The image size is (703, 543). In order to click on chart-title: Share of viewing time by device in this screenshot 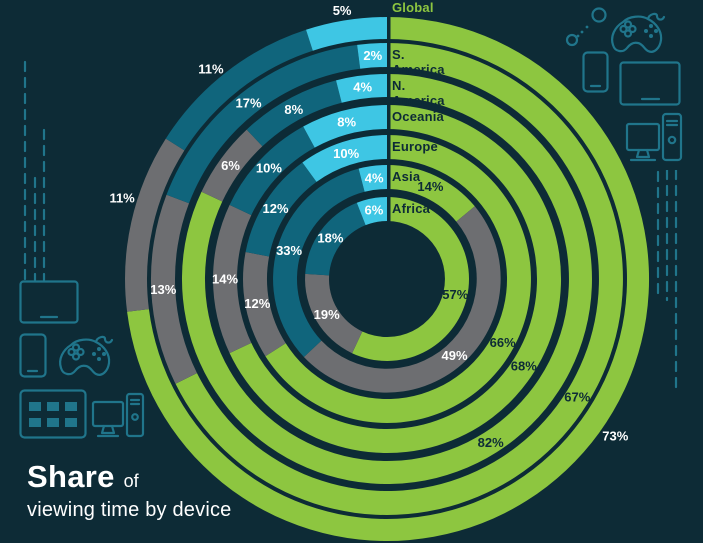, I will do `click(129, 490)`.